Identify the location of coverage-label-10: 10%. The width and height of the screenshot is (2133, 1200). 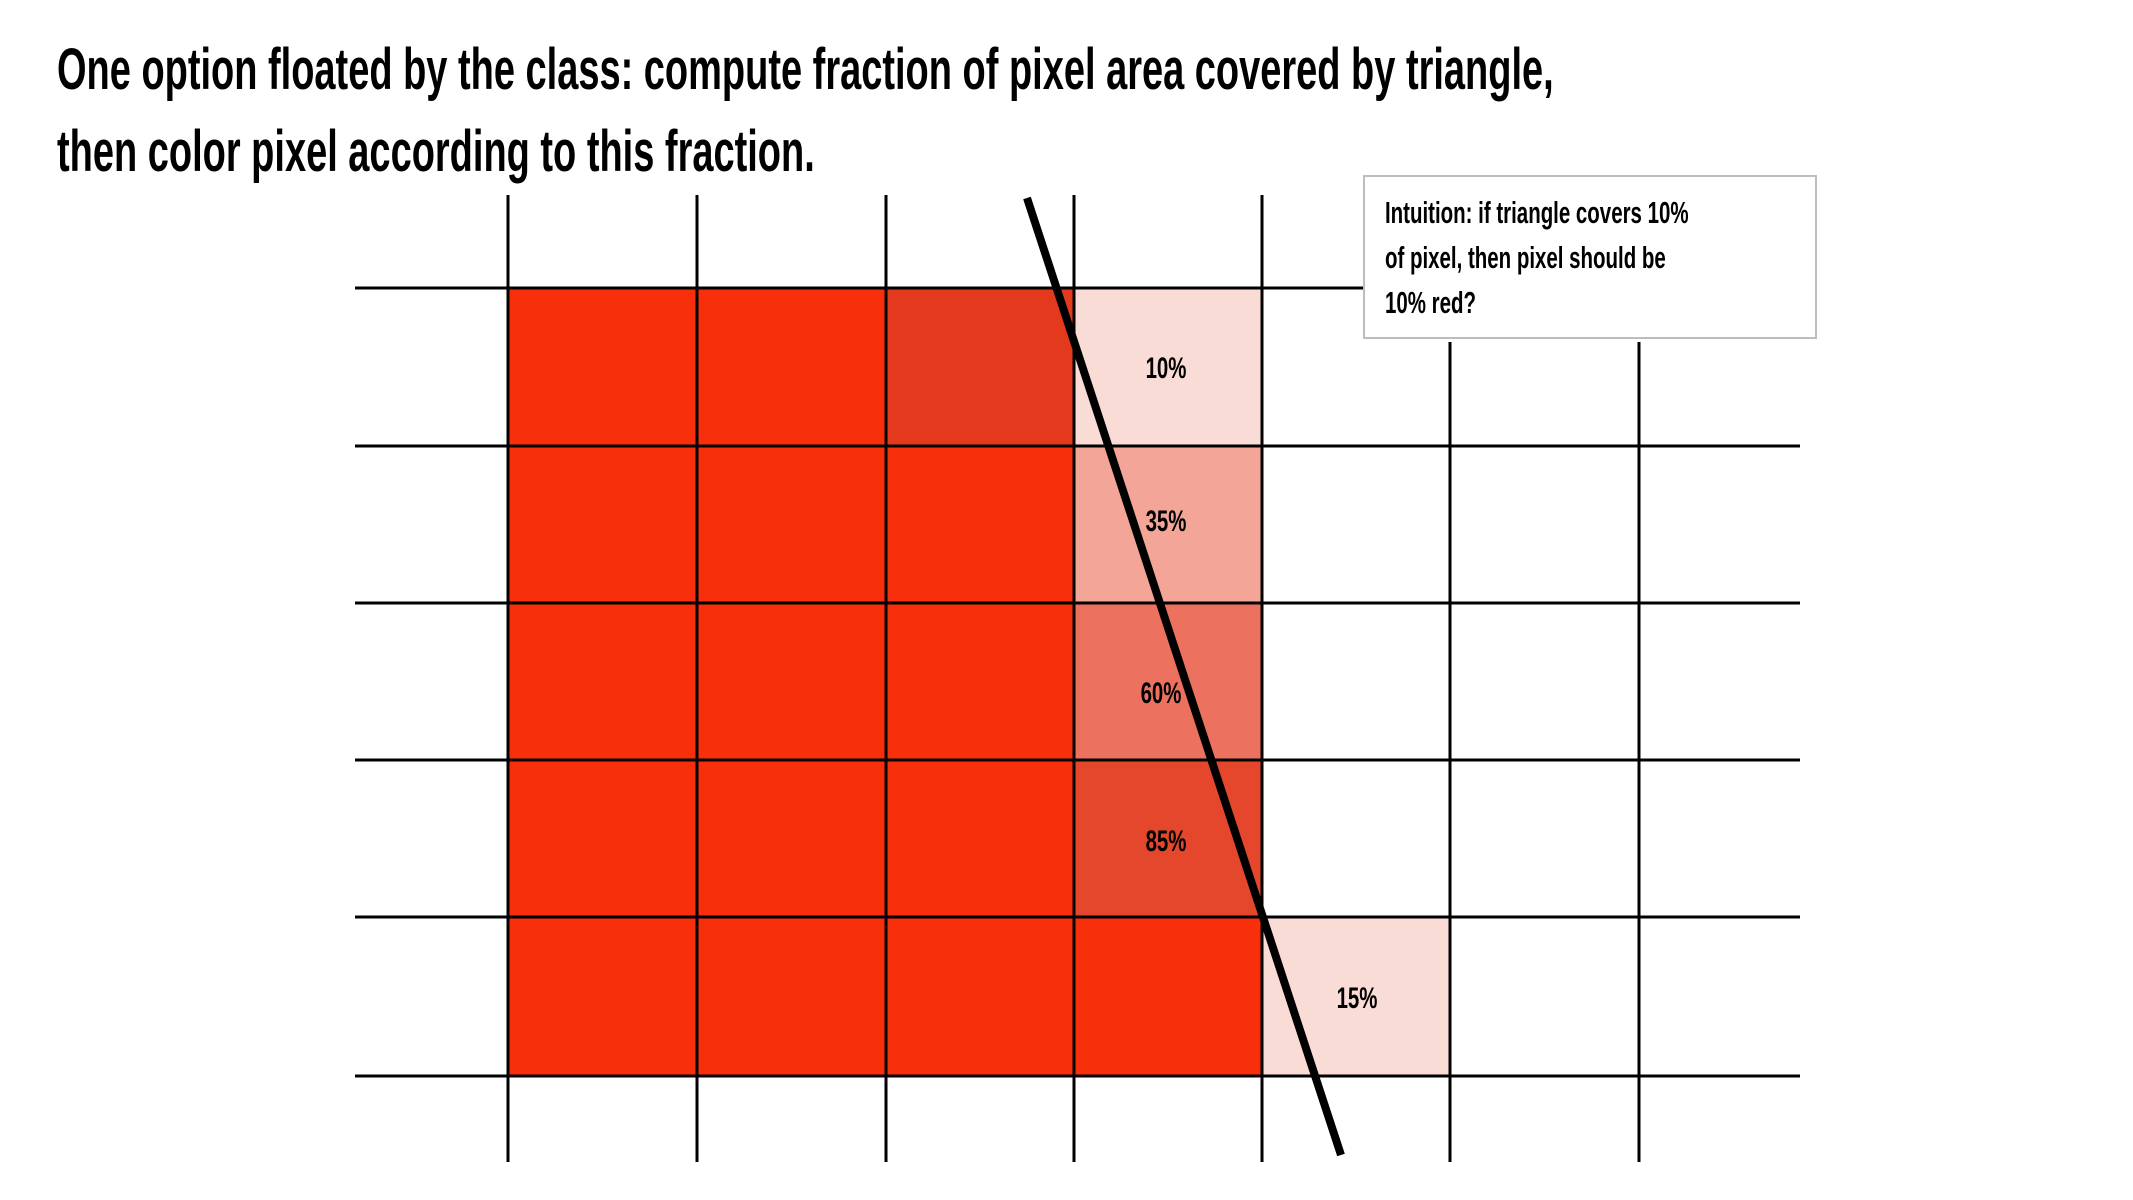
(1166, 368).